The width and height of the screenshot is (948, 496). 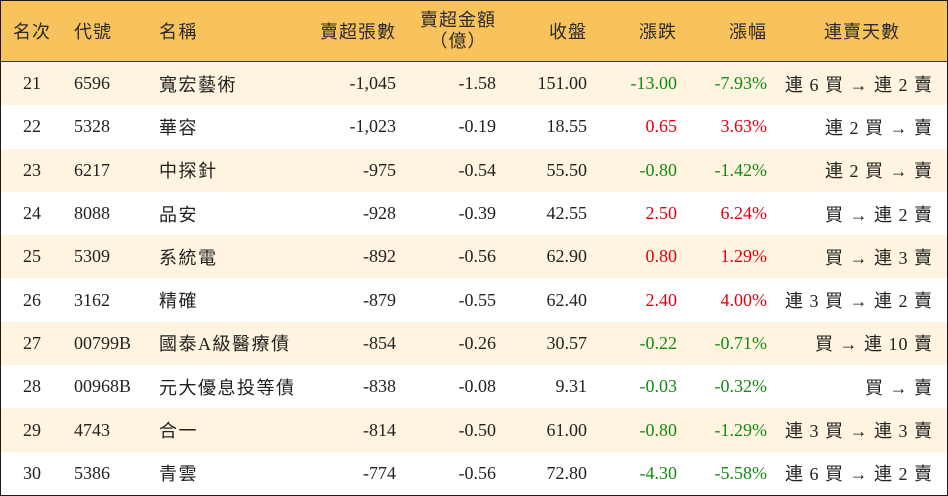 I want to click on stock-code-cell: 3162, so click(x=92, y=299).